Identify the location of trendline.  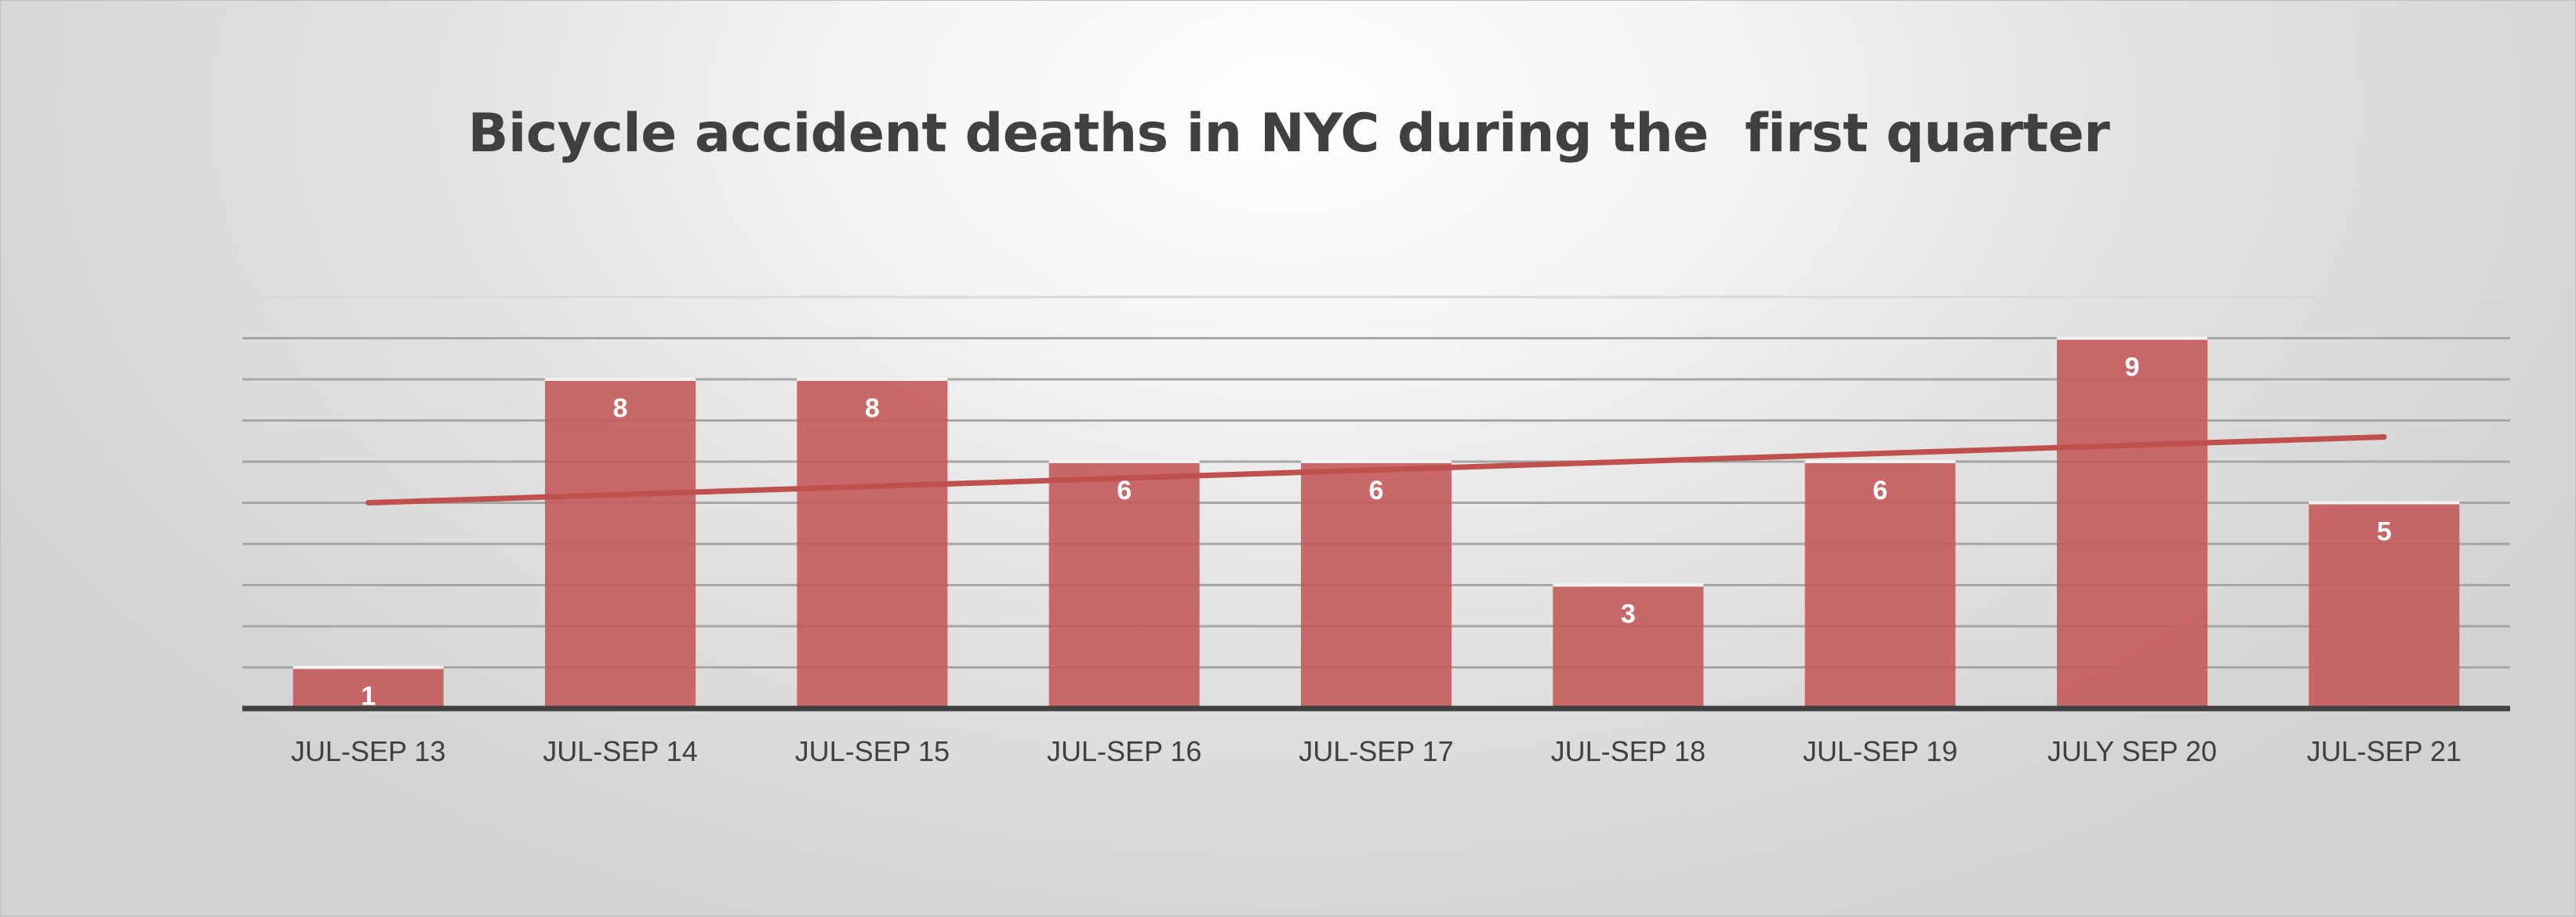
(1376, 470).